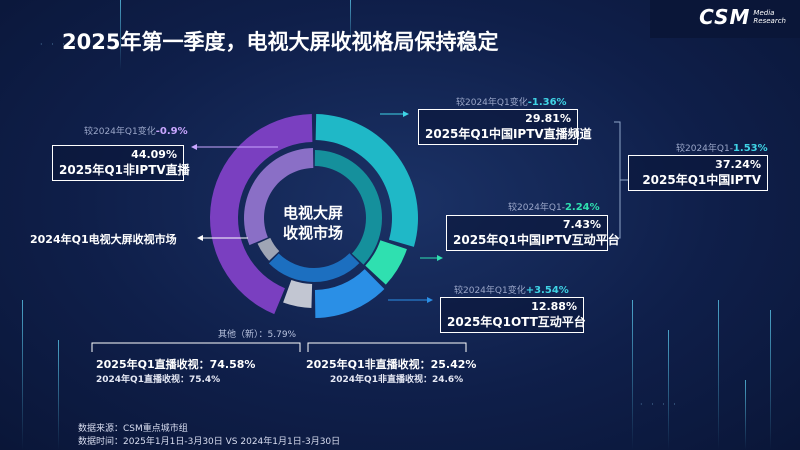  Describe the element at coordinates (505, 127) in the screenshot. I see `label-iptv-live: 29.81% 2025年Q1中国IPTV直播频道` at that location.